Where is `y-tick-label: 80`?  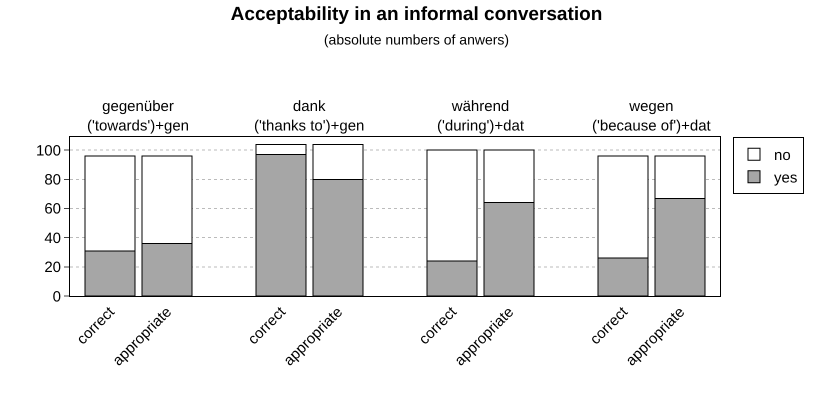
y-tick-label: 80 is located at coordinates (52, 180).